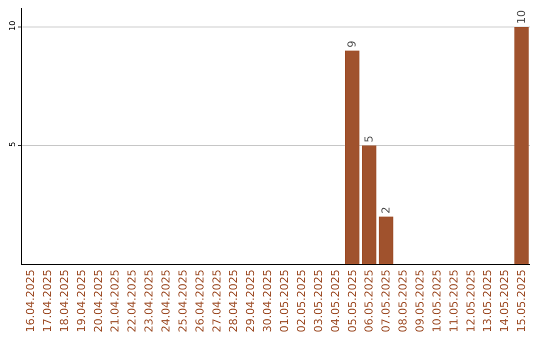  What do you see at coordinates (217, 300) in the screenshot?
I see `x-tick-label: 27.04.2025` at bounding box center [217, 300].